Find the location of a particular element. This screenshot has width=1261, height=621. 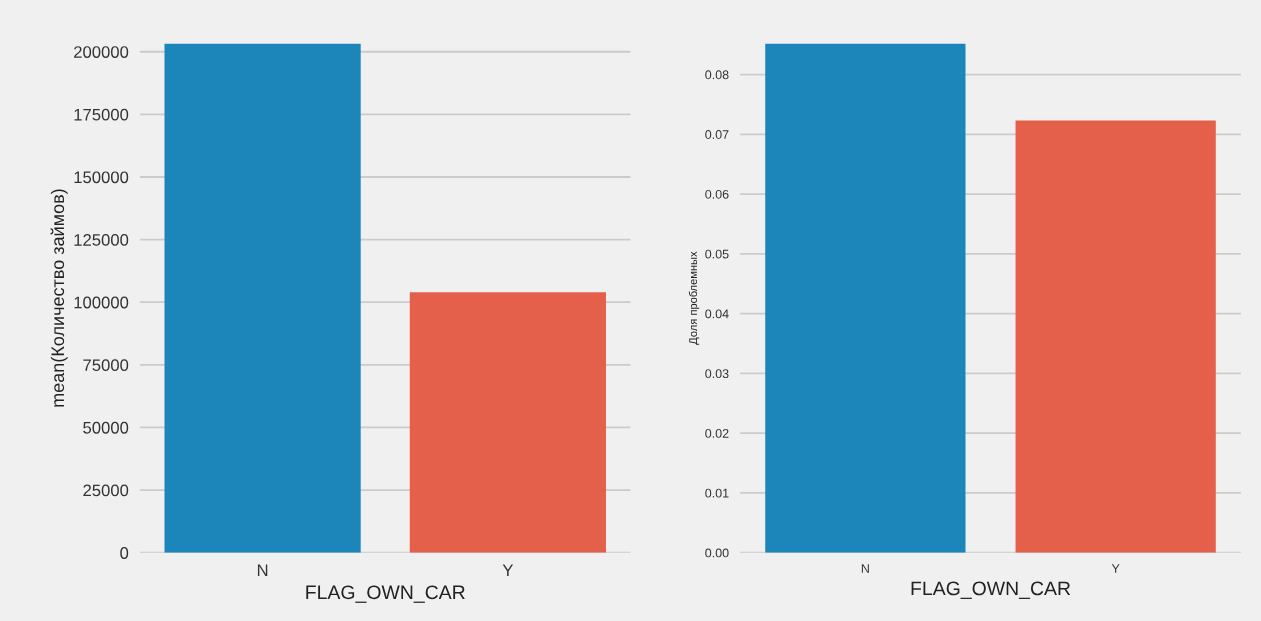

y-axis-title: Доля проблемных is located at coordinates (694, 298).